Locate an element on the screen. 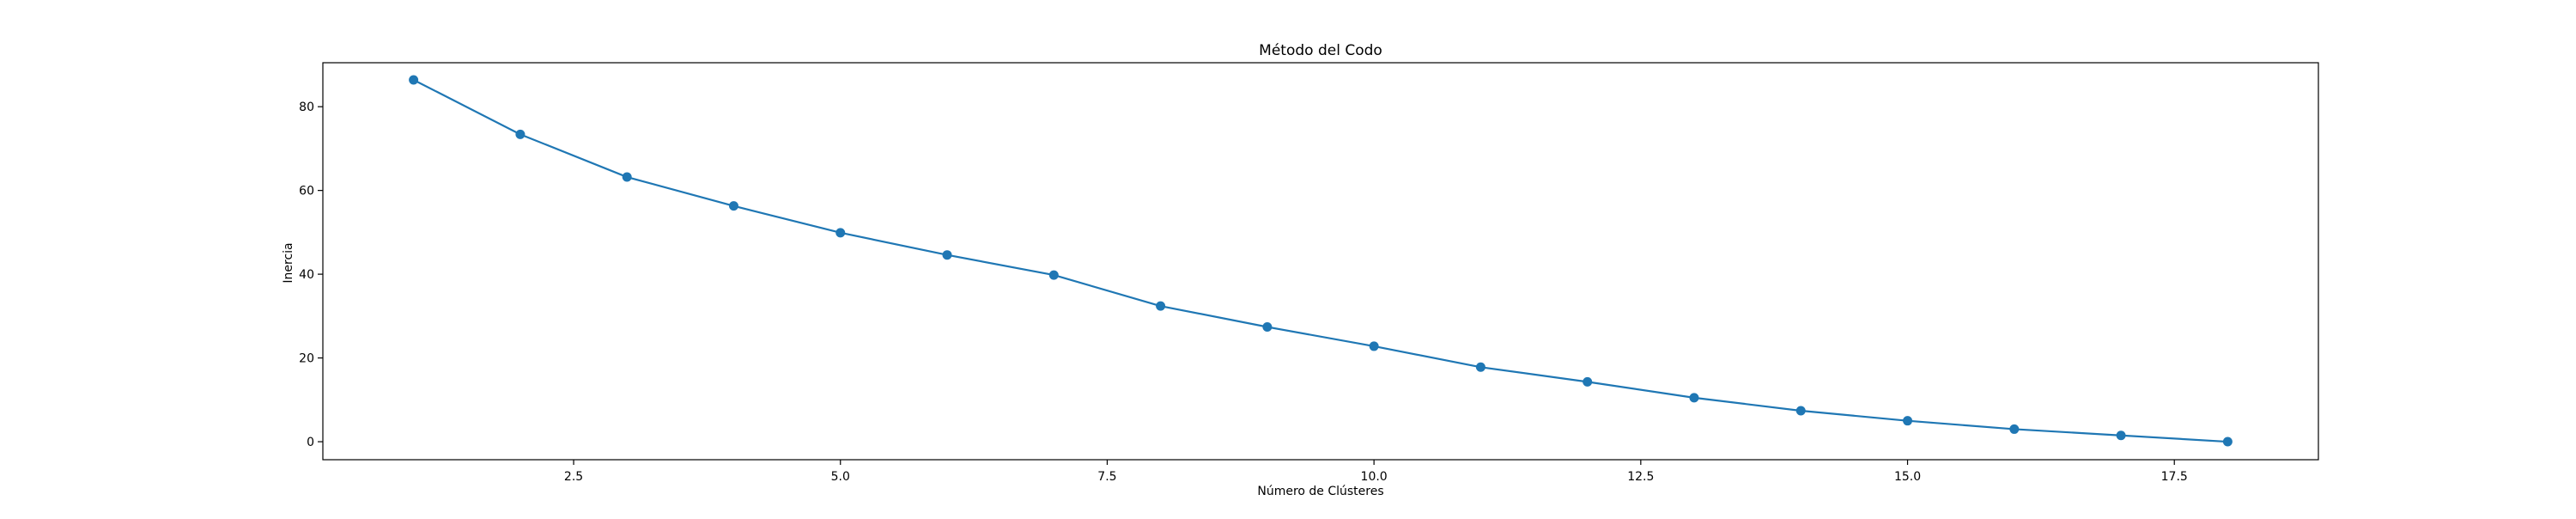 This screenshot has width=2576, height=519. x-tick-label: 10.0 is located at coordinates (1374, 477).